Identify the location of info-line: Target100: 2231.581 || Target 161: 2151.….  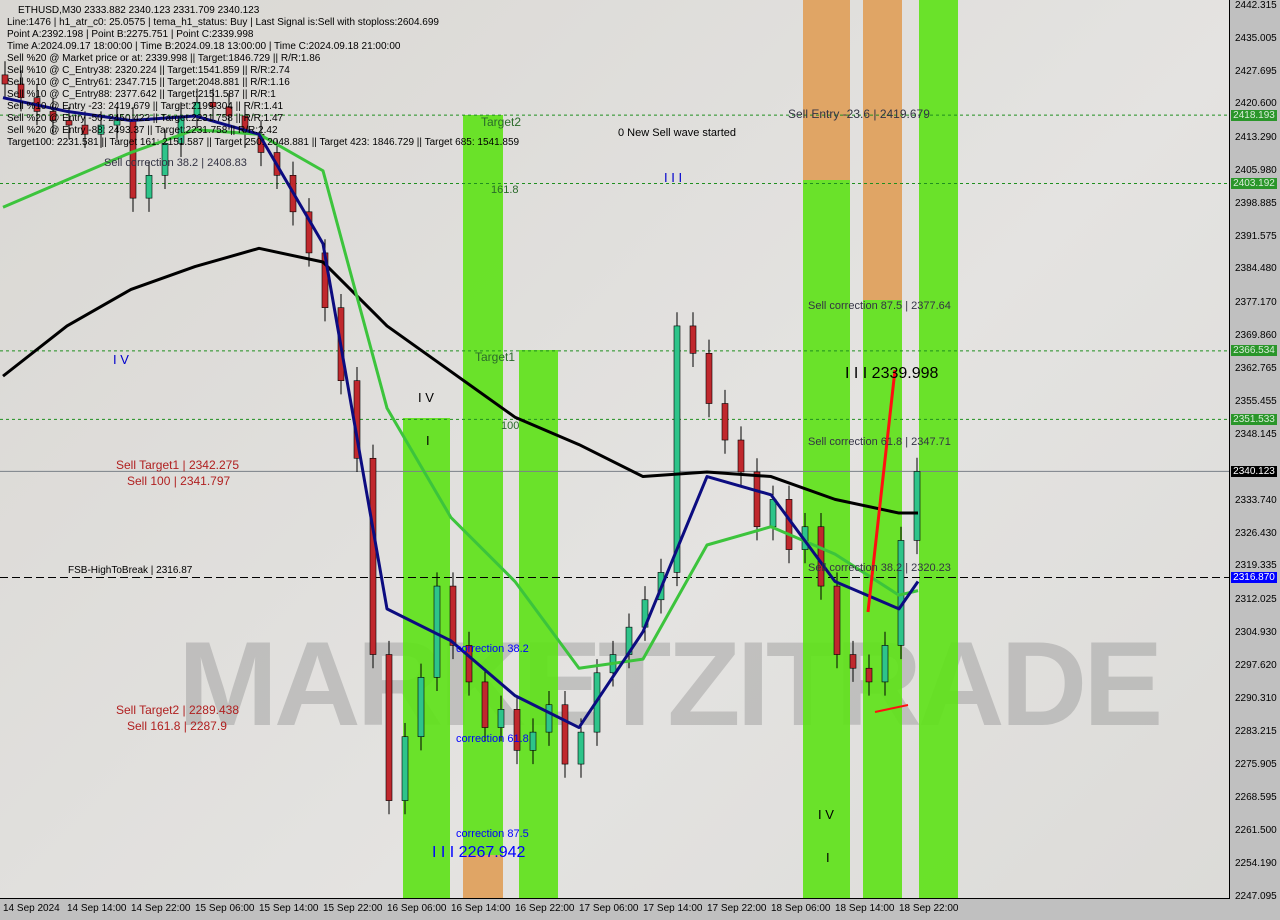
(263, 142).